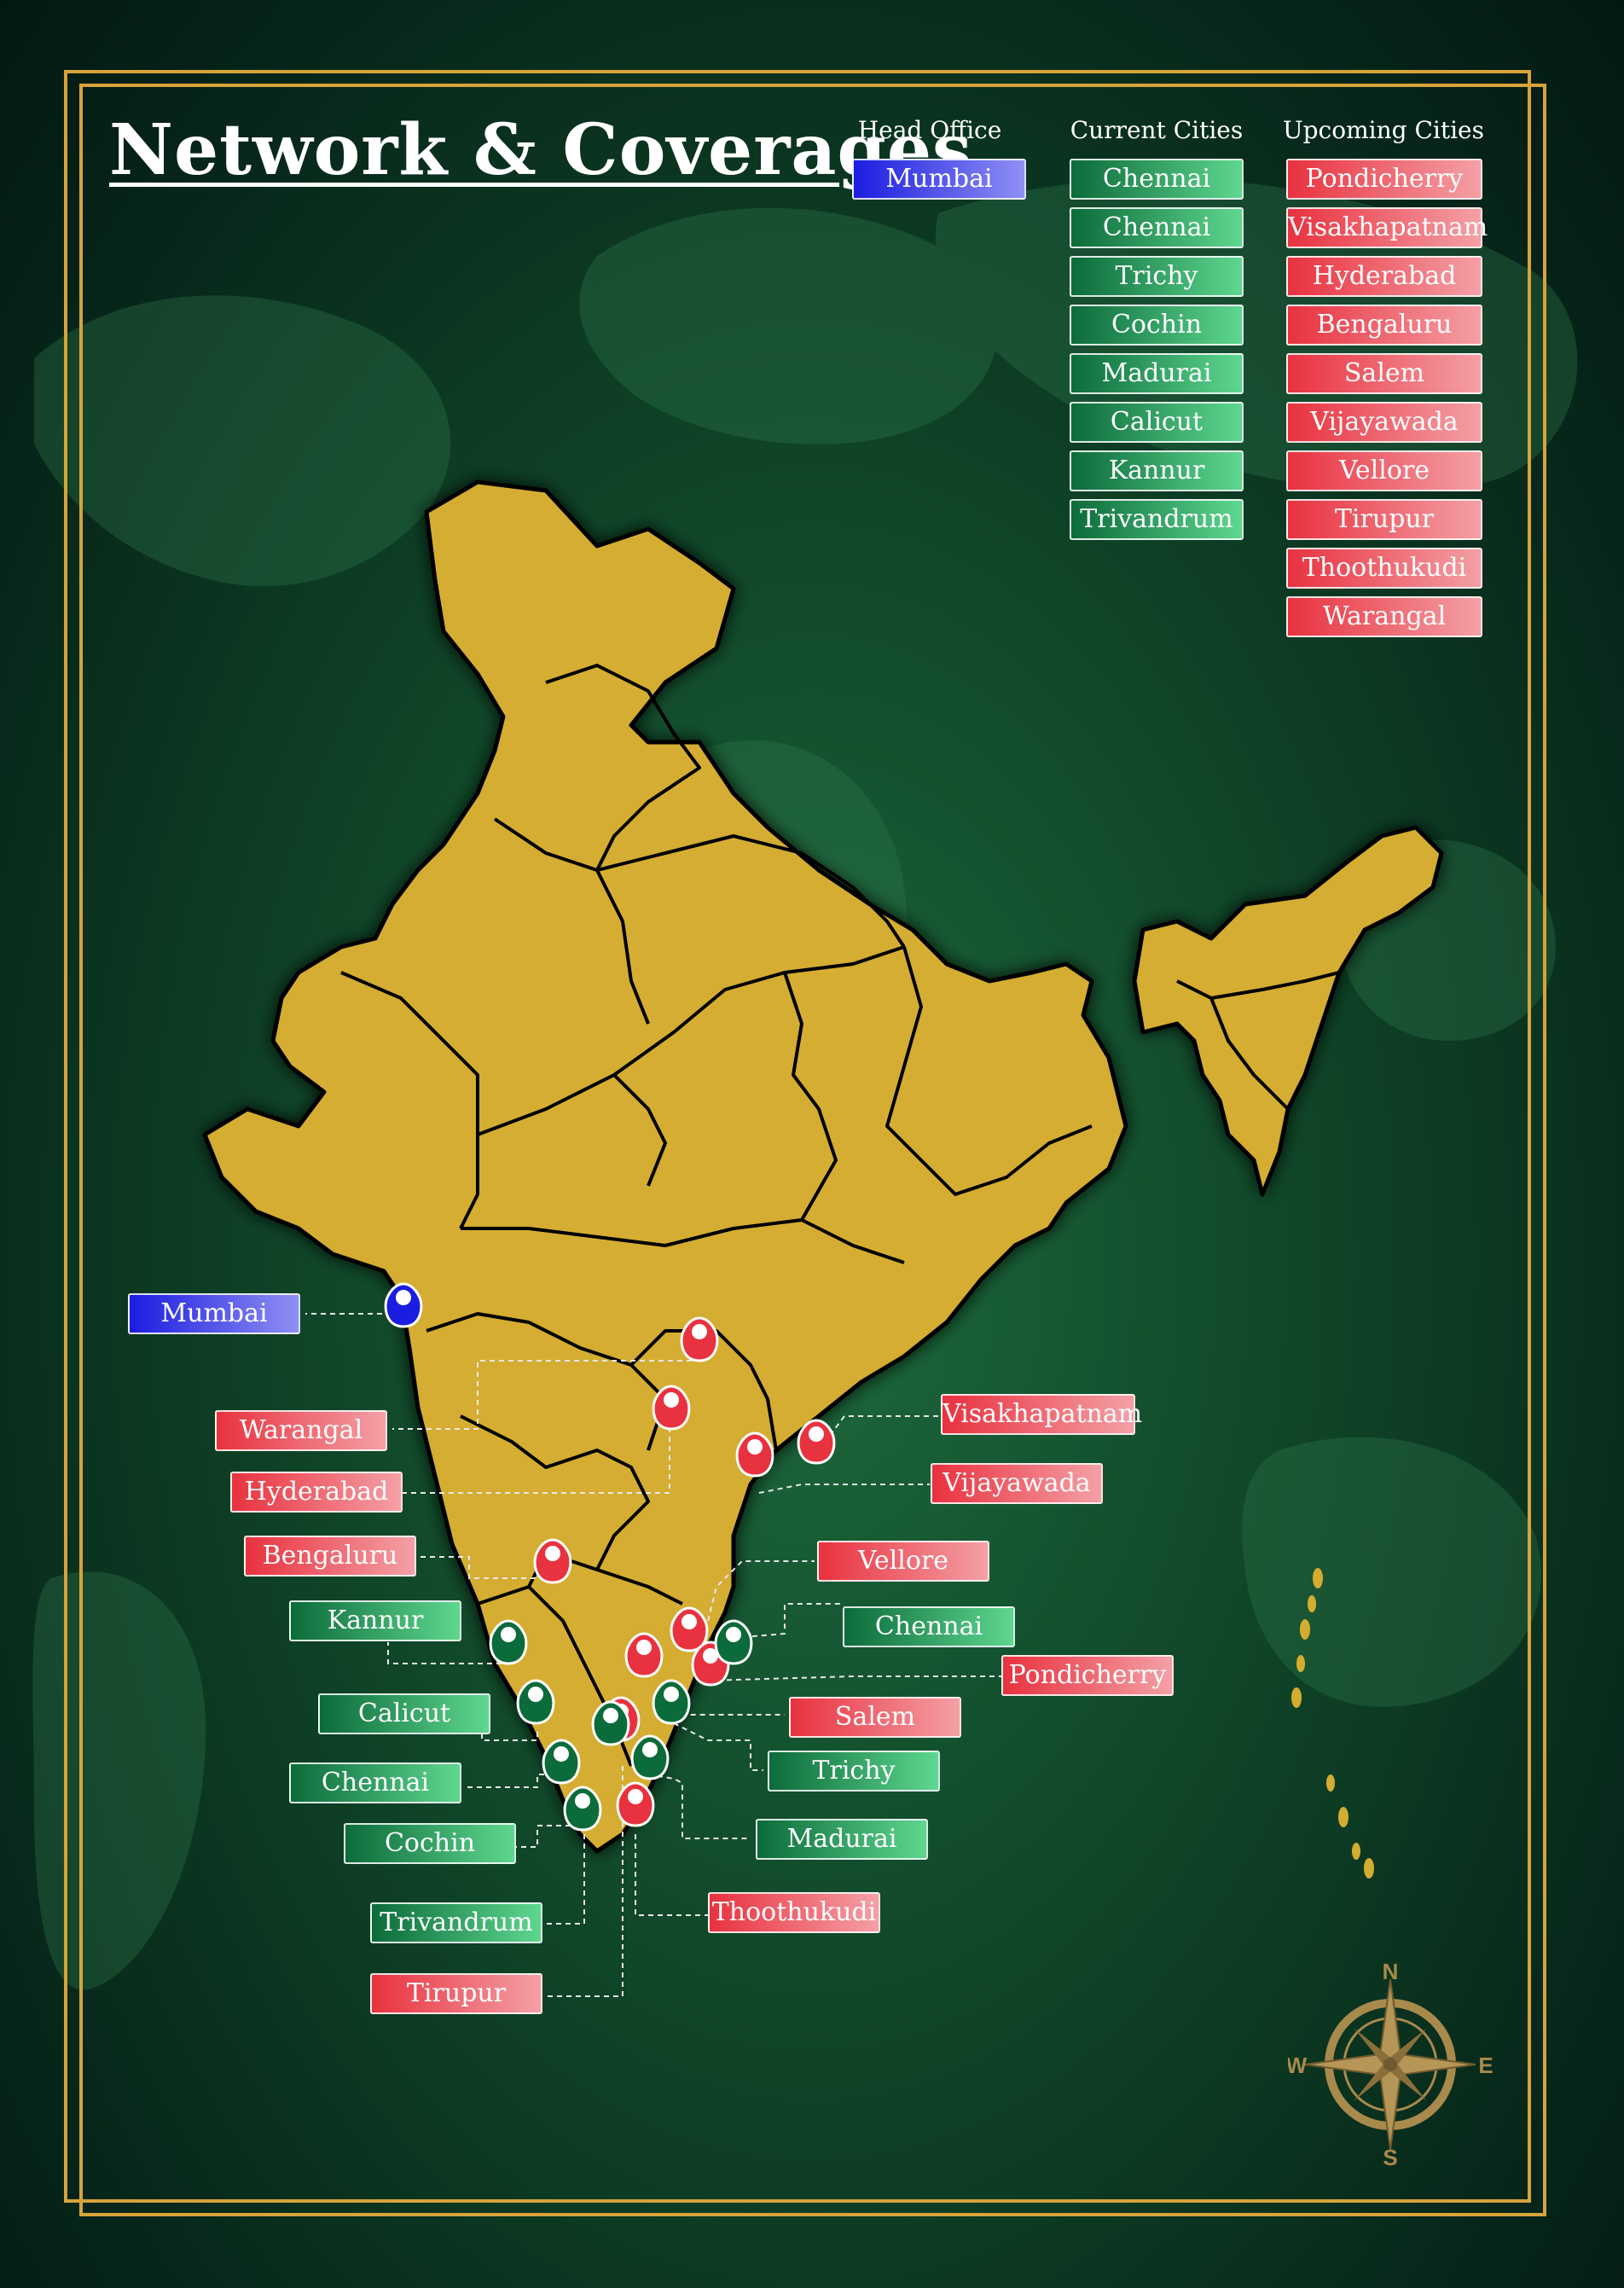  Describe the element at coordinates (456, 1922) in the screenshot. I see `map-label-trivandrum: Trivandrum` at that location.